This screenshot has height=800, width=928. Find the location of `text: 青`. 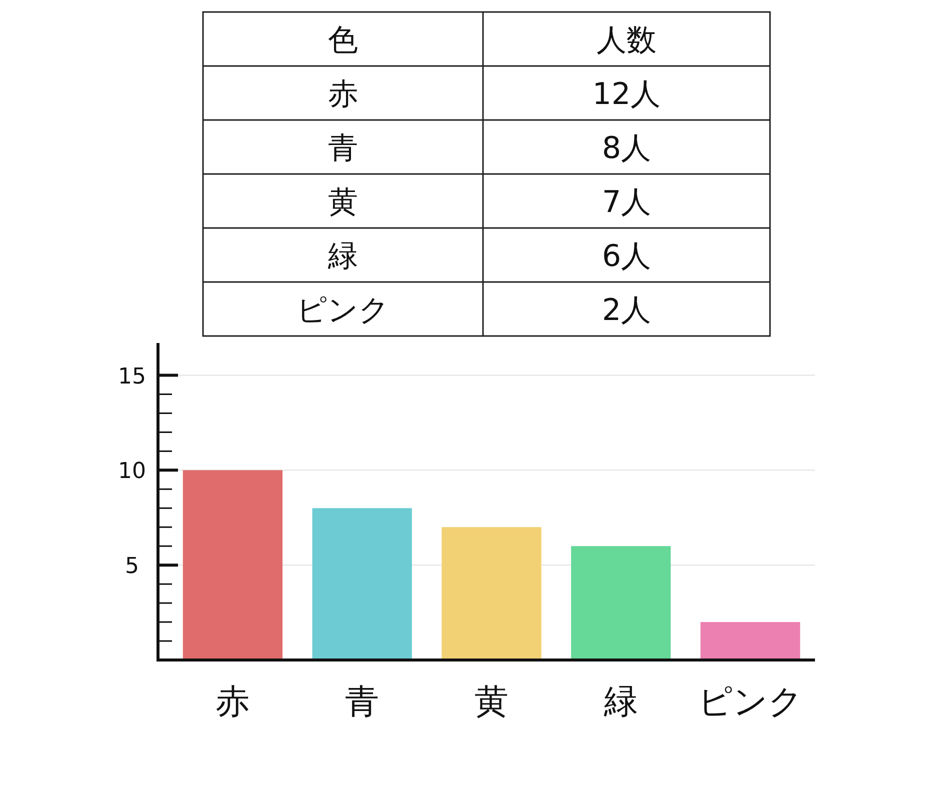

text: 青 is located at coordinates (343, 148).